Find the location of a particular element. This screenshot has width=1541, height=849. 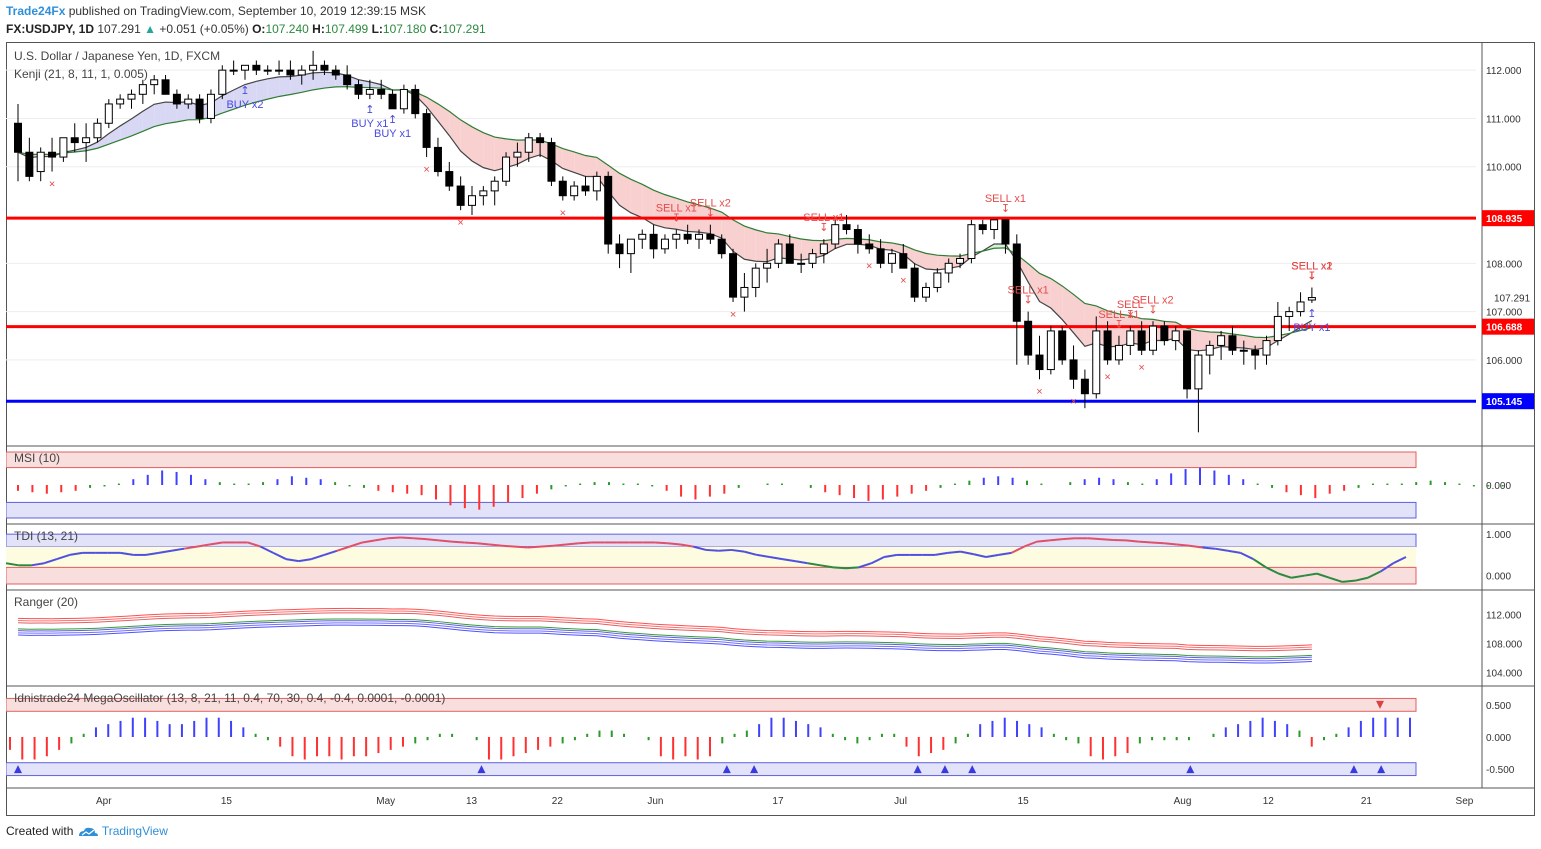

price-axis-tick: 108.000 is located at coordinates (1504, 264).